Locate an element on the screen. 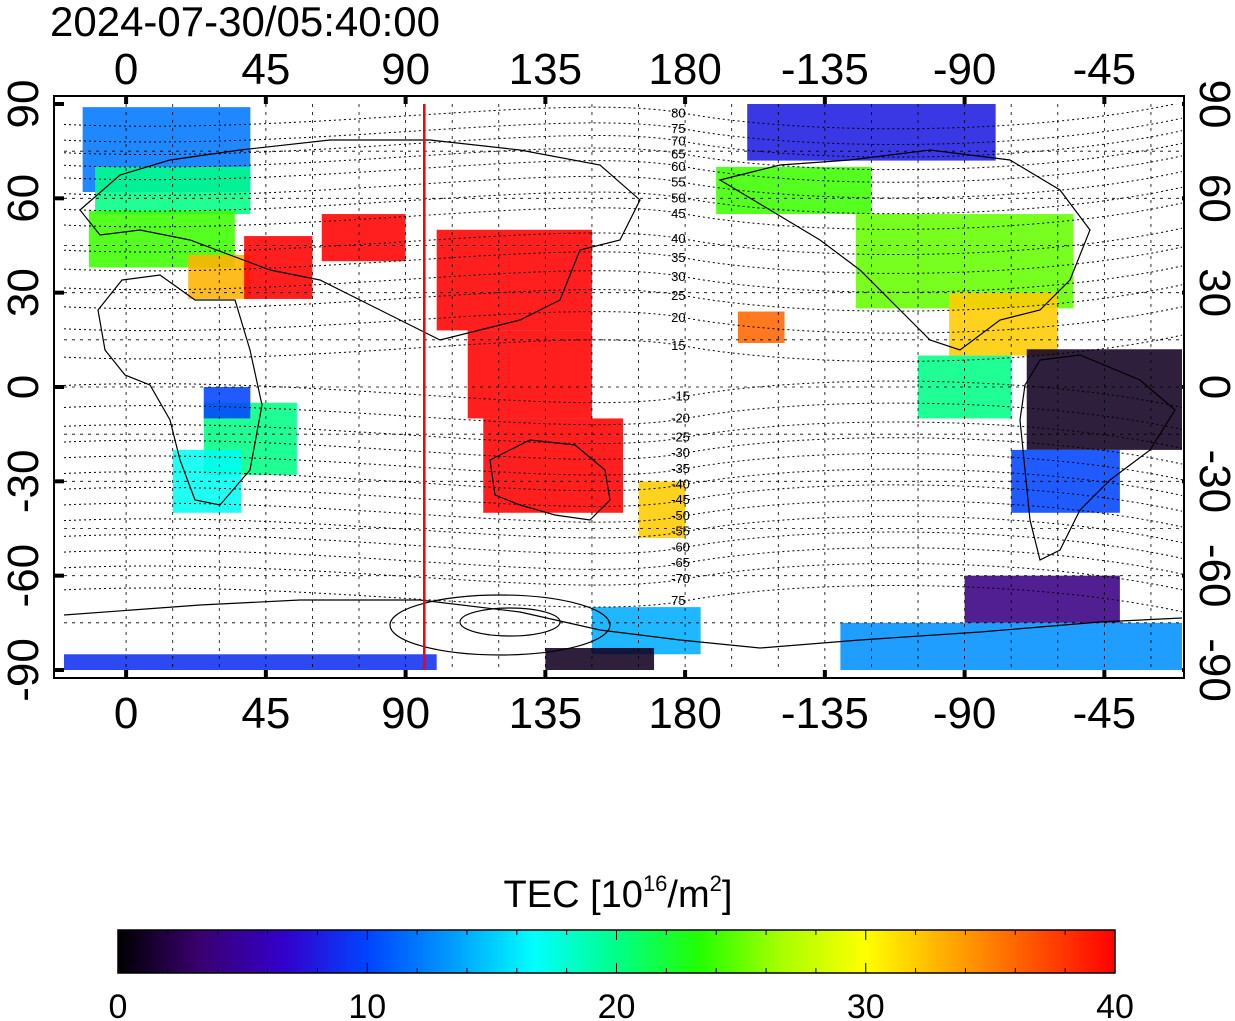  y-tick-label-right: -30 is located at coordinates (1212, 482).